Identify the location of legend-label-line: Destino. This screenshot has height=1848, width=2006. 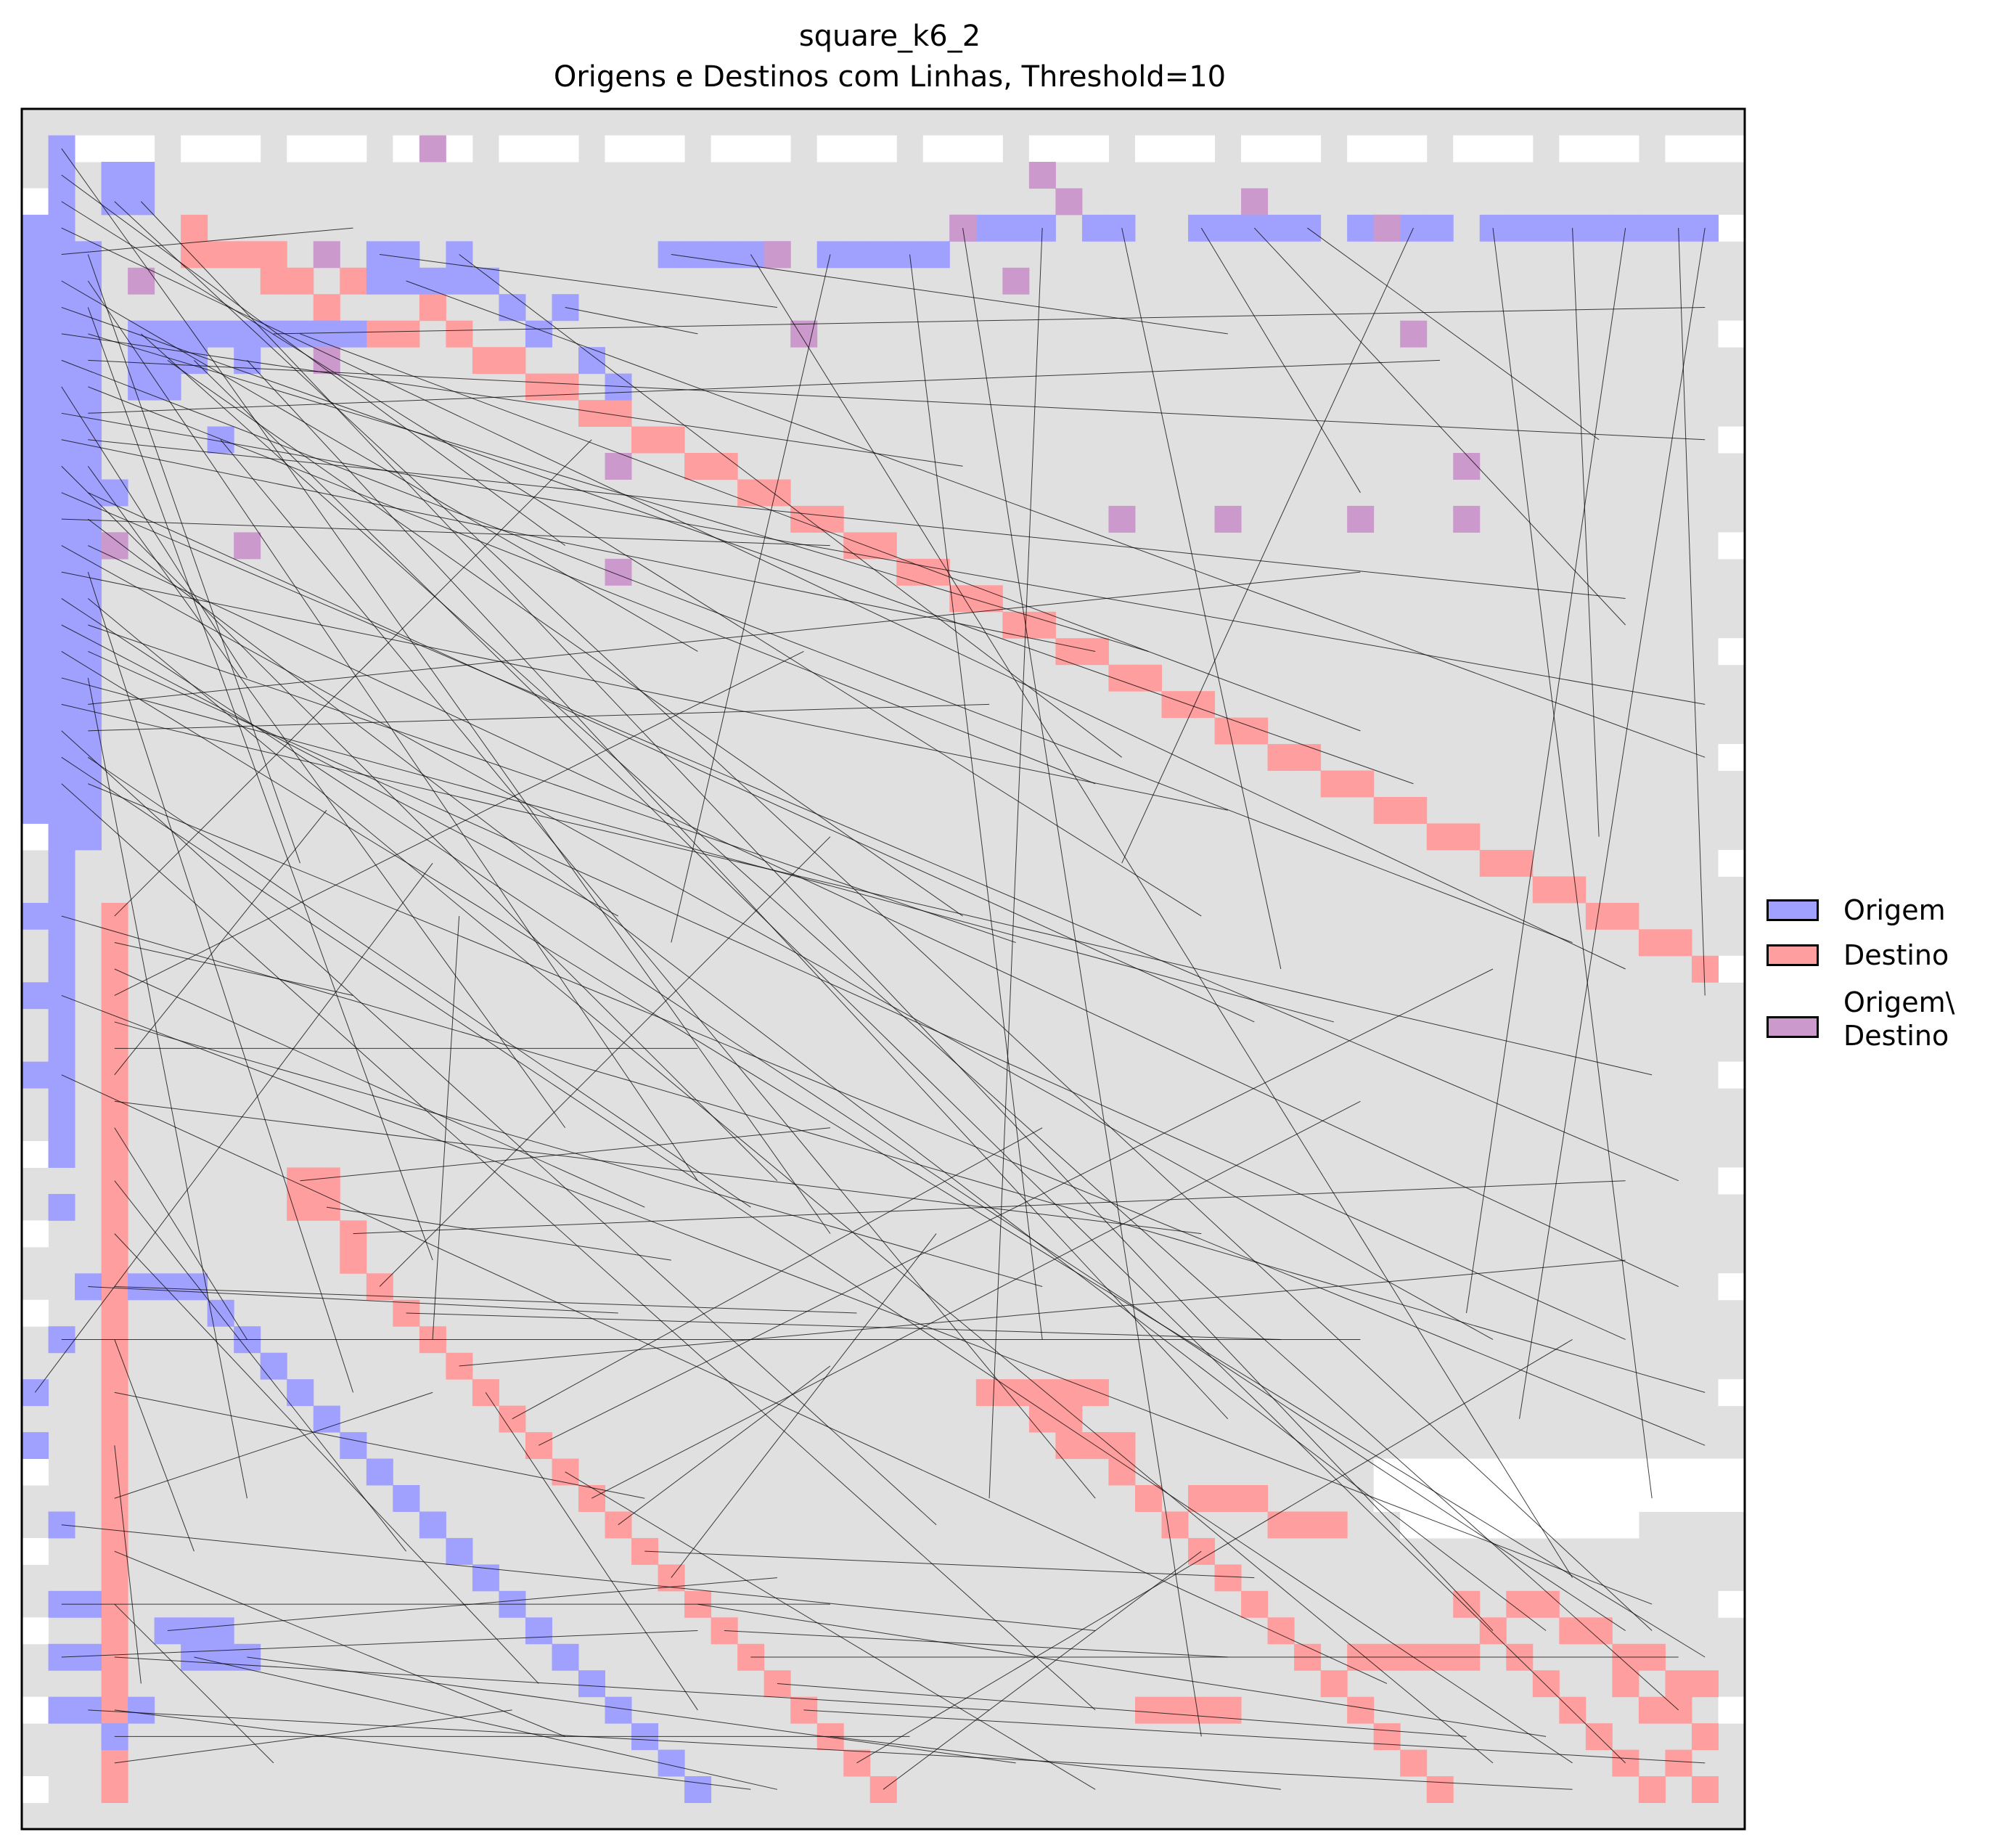
(1896, 1036).